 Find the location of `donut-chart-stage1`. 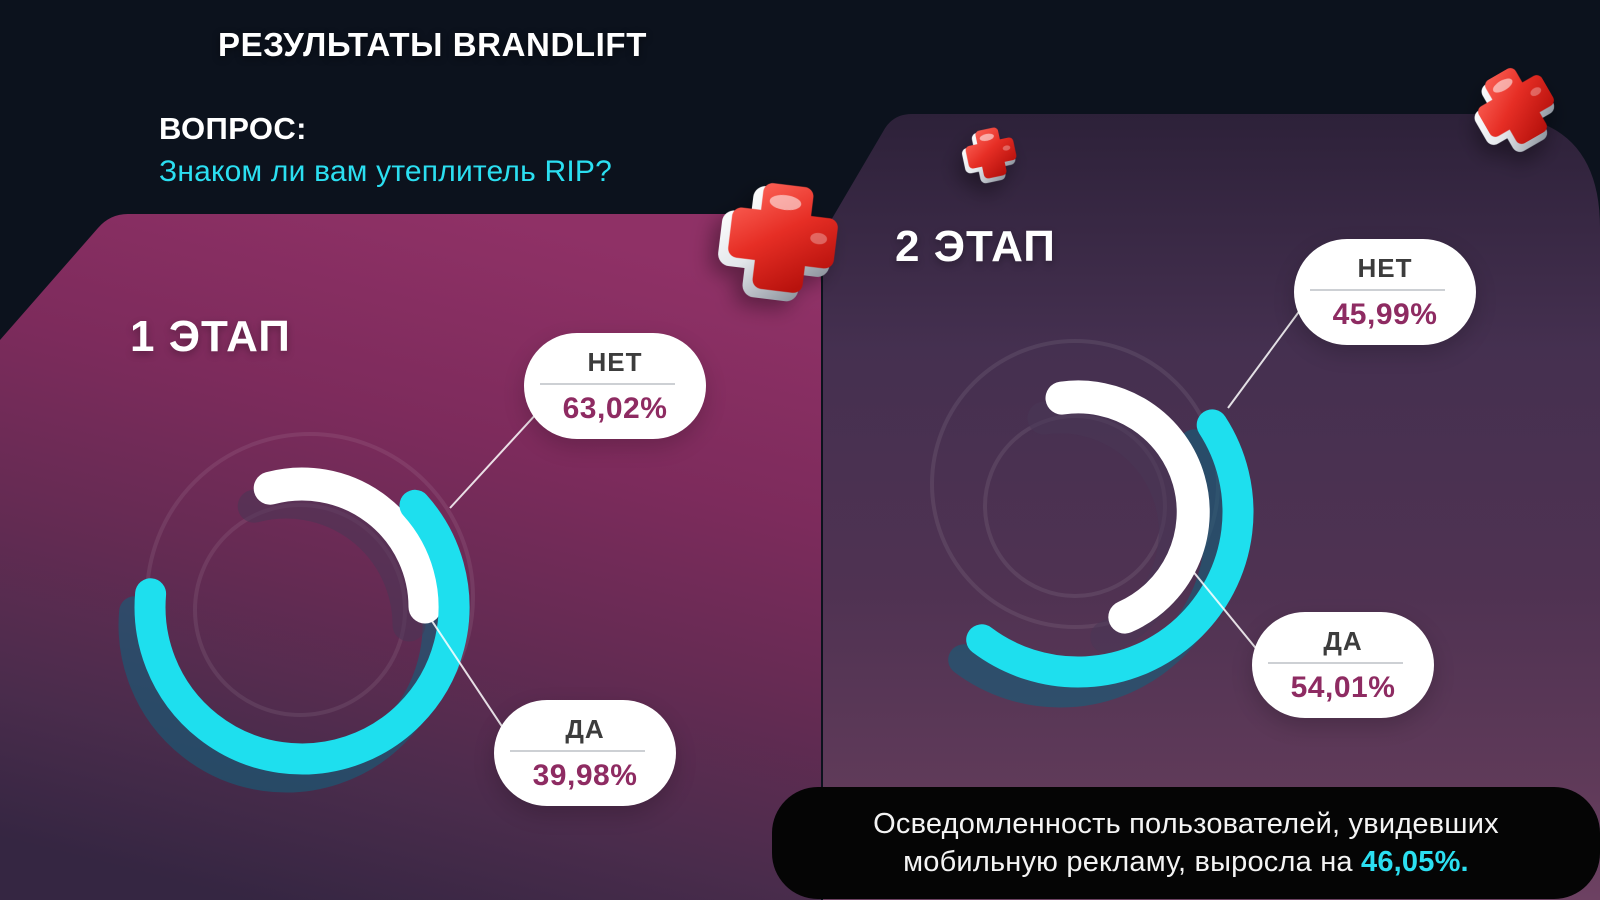

donut-chart-stage1 is located at coordinates (296, 612).